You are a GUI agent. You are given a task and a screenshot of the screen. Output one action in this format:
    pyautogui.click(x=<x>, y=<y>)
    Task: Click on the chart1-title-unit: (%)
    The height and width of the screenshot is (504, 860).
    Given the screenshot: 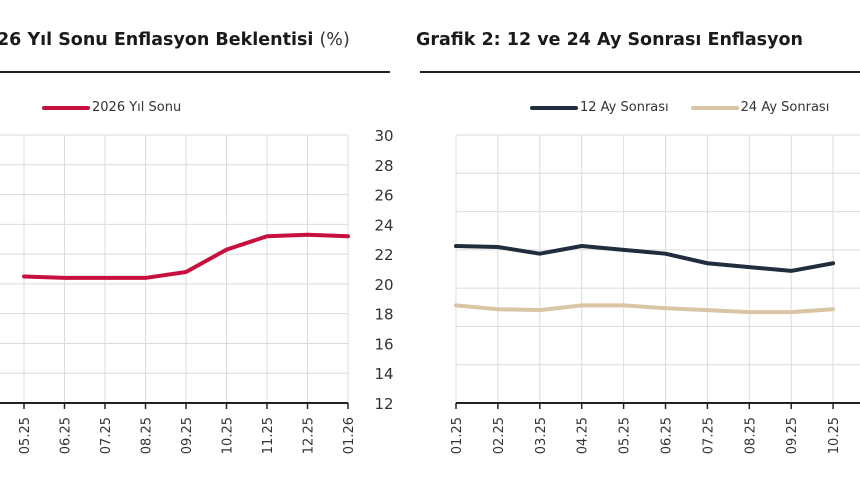 What is the action you would take?
    pyautogui.click(x=334, y=40)
    